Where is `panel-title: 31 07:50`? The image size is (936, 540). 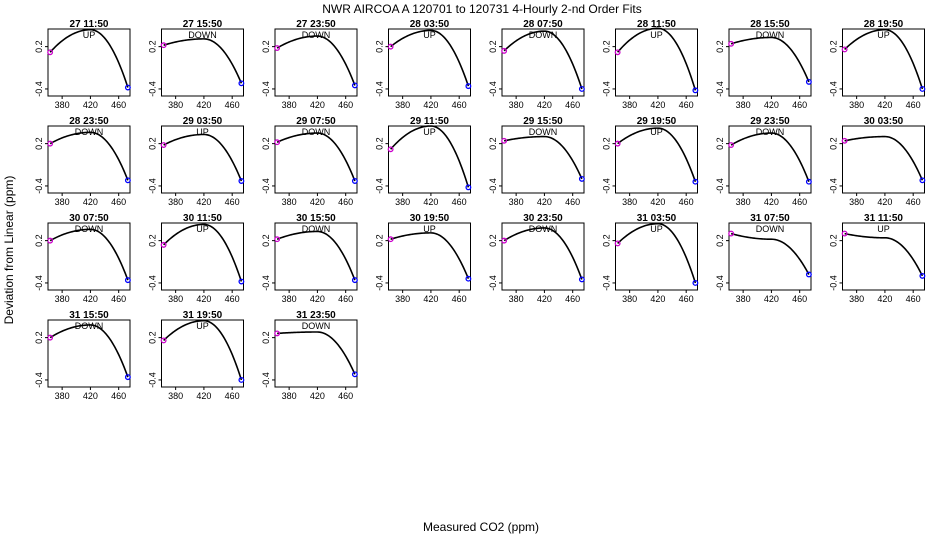 panel-title: 31 07:50 is located at coordinates (770, 218).